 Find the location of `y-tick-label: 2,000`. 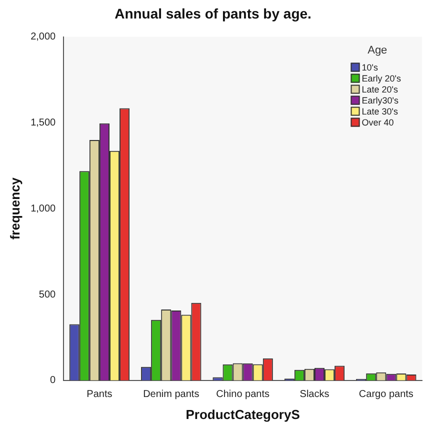

y-tick-label: 2,000 is located at coordinates (43, 37).